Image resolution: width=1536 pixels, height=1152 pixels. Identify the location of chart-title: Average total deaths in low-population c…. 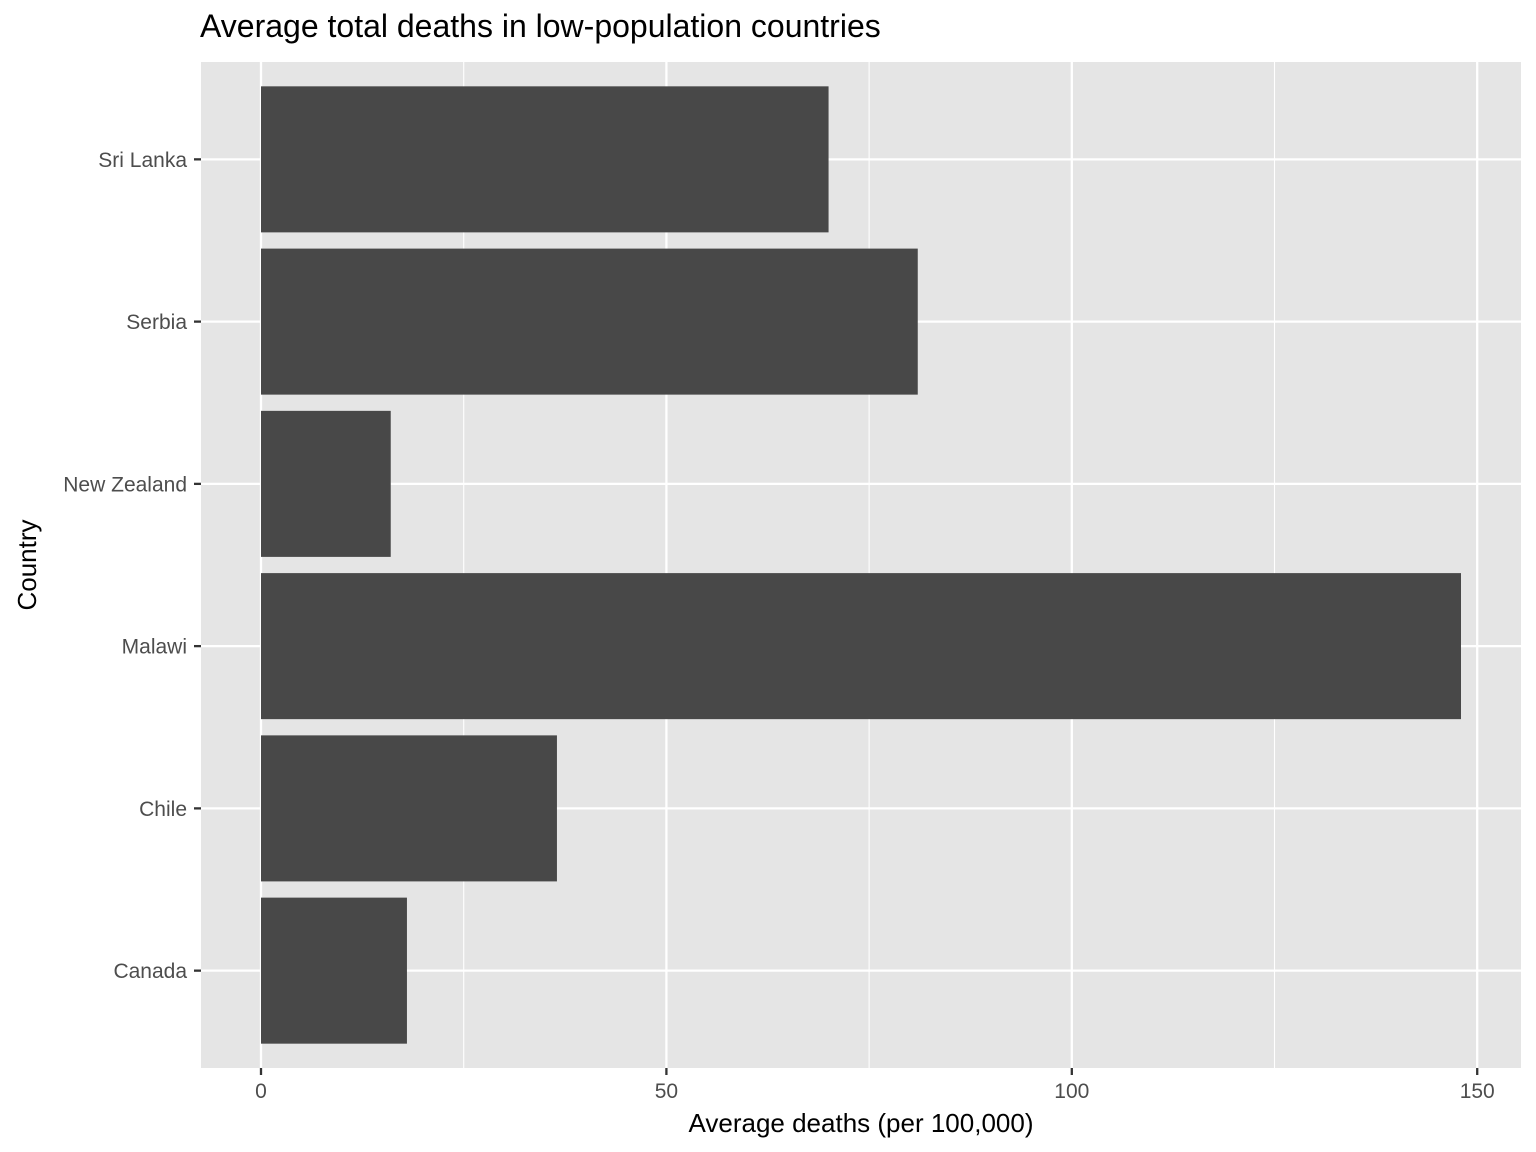
(540, 26).